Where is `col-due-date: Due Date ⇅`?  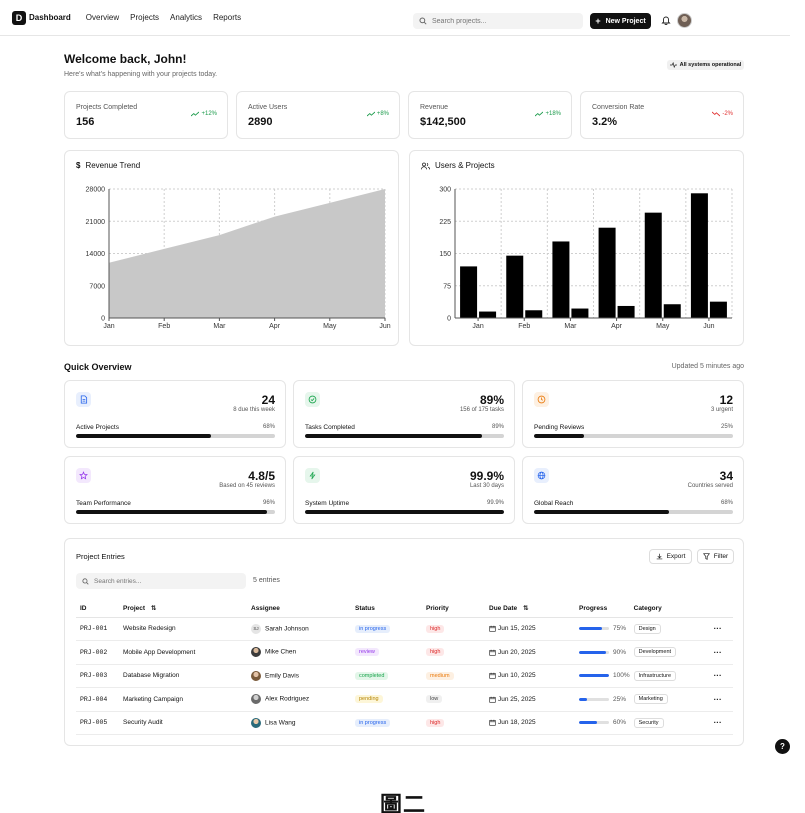 col-due-date: Due Date ⇅ is located at coordinates (530, 609).